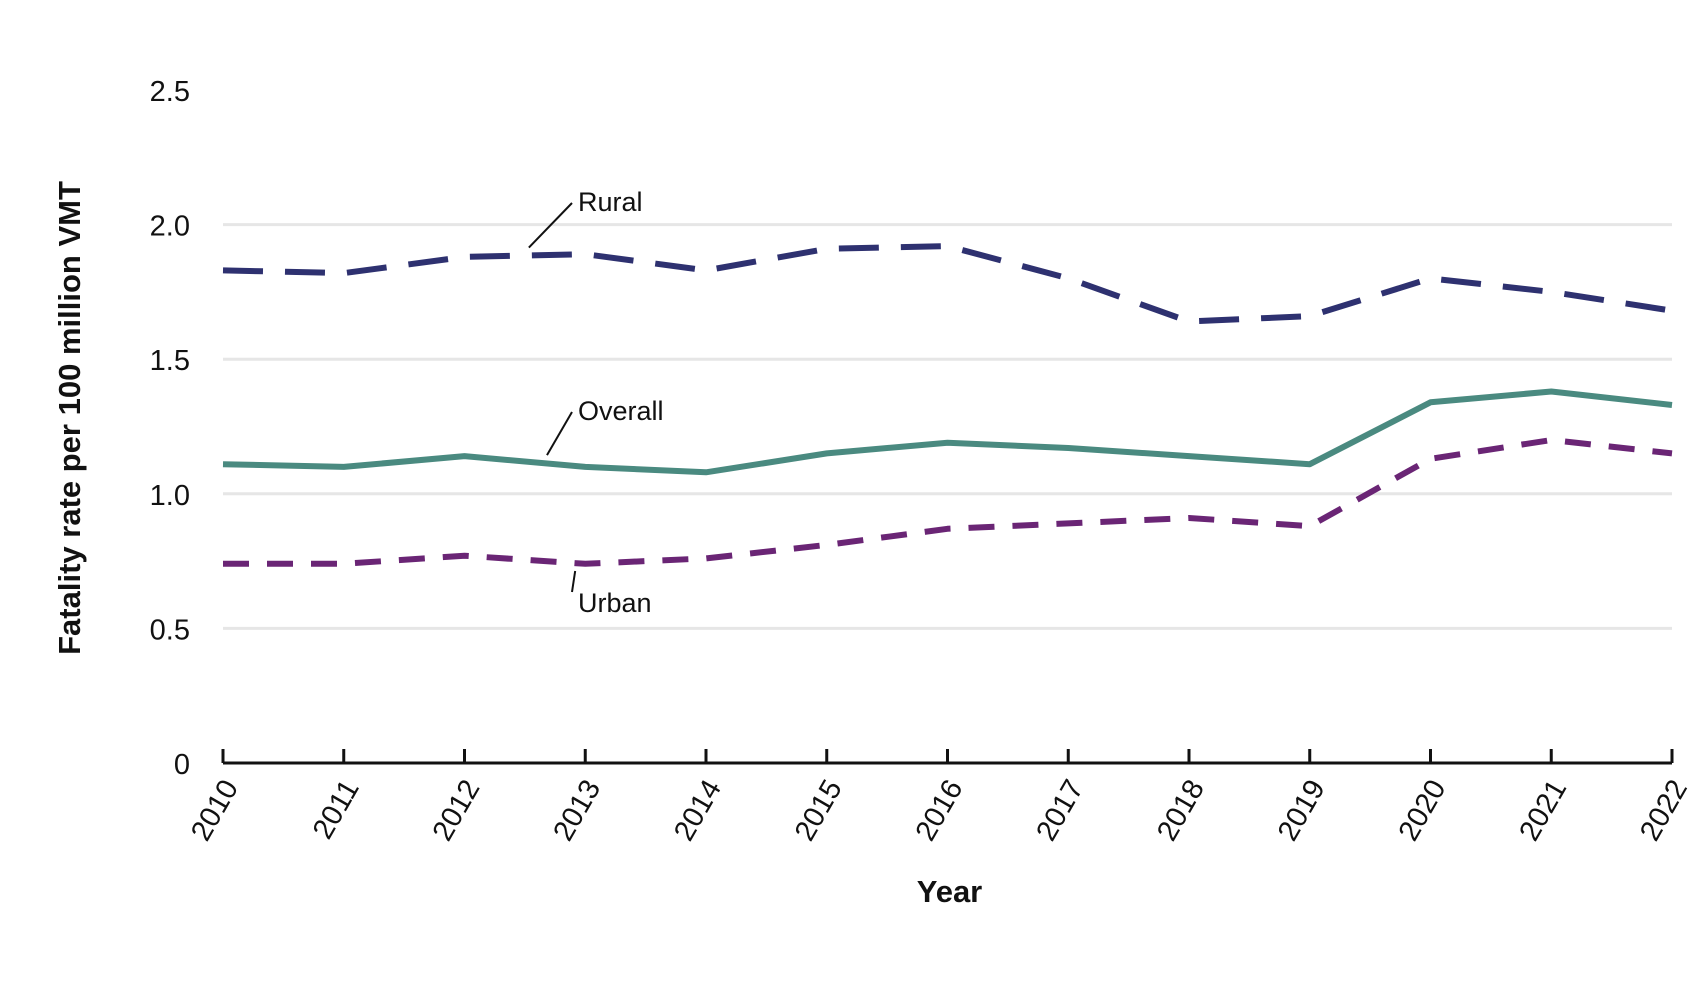 This screenshot has height=981, width=1700. What do you see at coordinates (336, 810) in the screenshot?
I see `x-tick-label: 2011` at bounding box center [336, 810].